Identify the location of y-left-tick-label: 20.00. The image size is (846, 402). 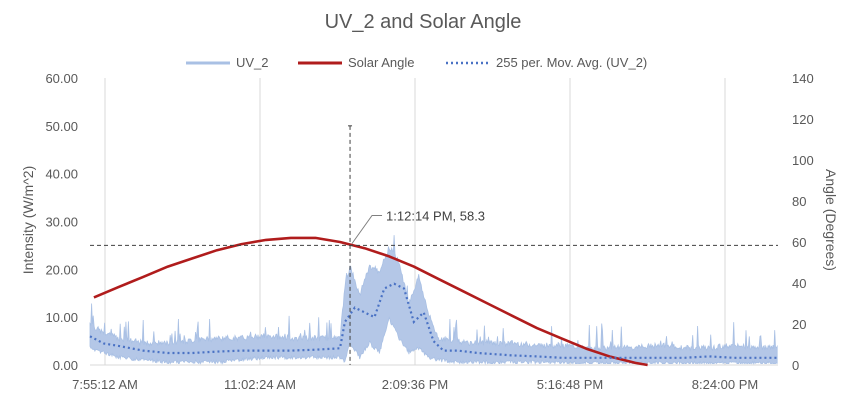
(61, 269).